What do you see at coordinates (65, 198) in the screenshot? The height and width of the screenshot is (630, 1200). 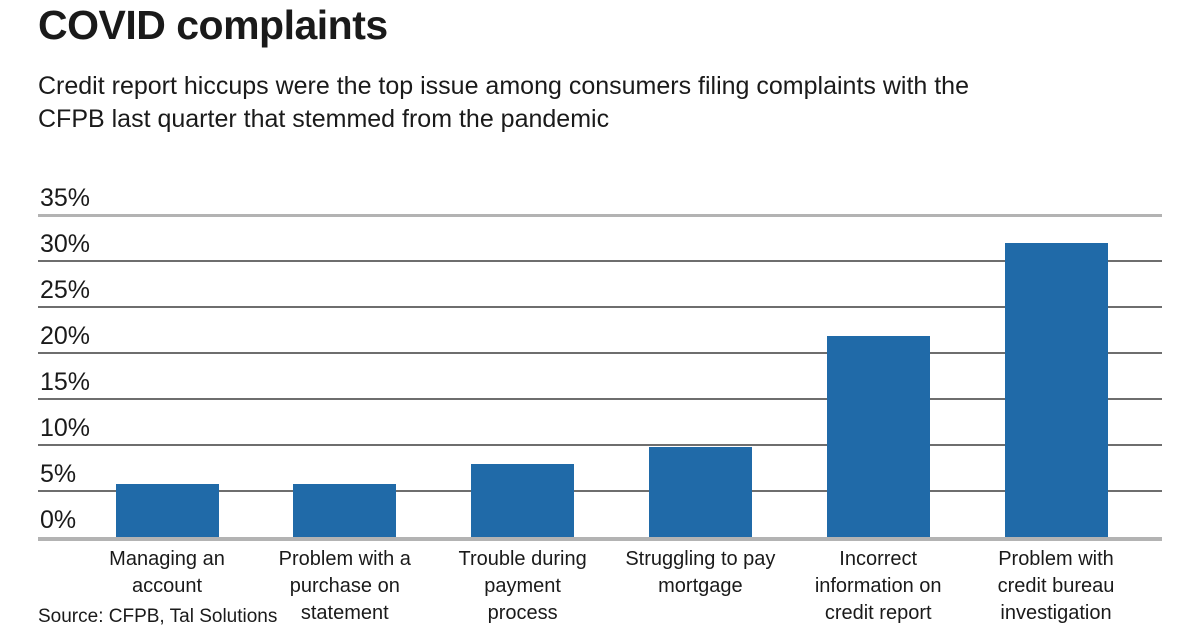 I see `y-tick-label: 35%` at bounding box center [65, 198].